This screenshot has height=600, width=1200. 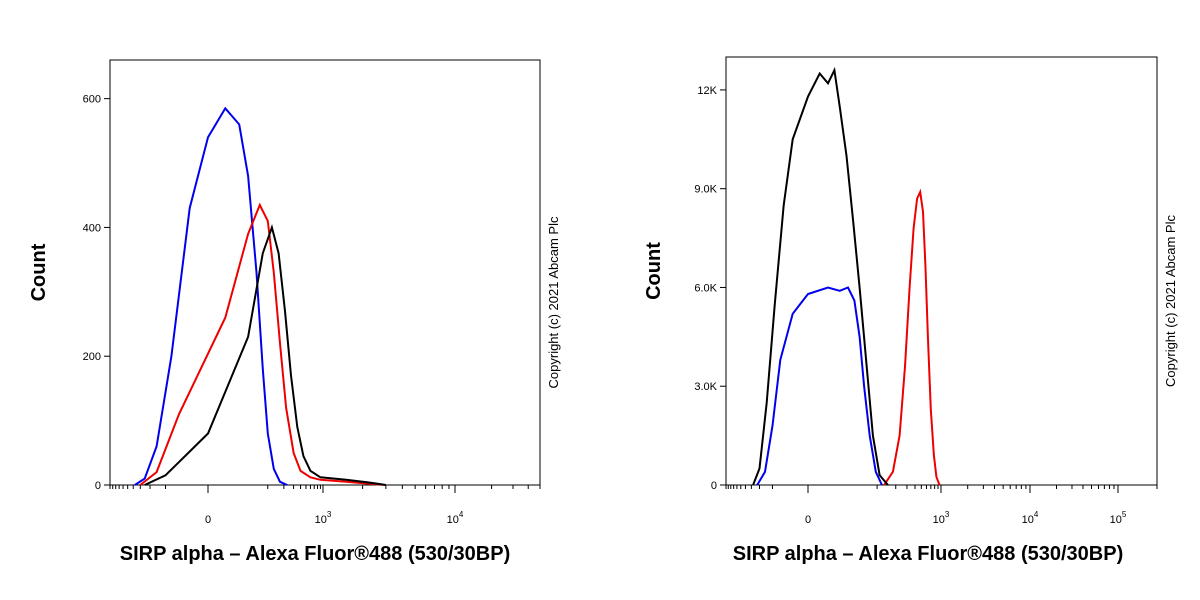 What do you see at coordinates (707, 91) in the screenshot?
I see `y-tick-label: 12K` at bounding box center [707, 91].